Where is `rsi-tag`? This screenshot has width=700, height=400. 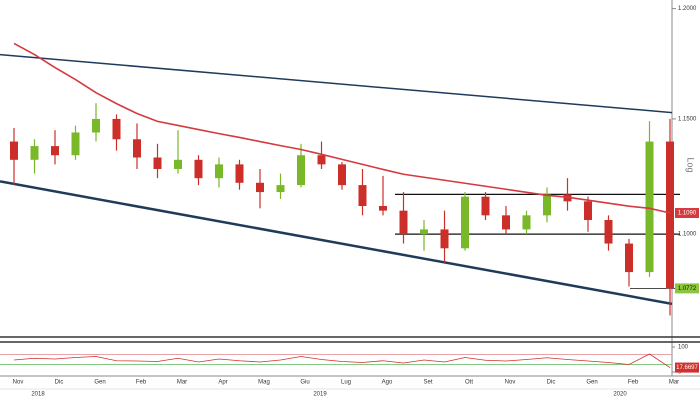 rsi-tag is located at coordinates (687, 367).